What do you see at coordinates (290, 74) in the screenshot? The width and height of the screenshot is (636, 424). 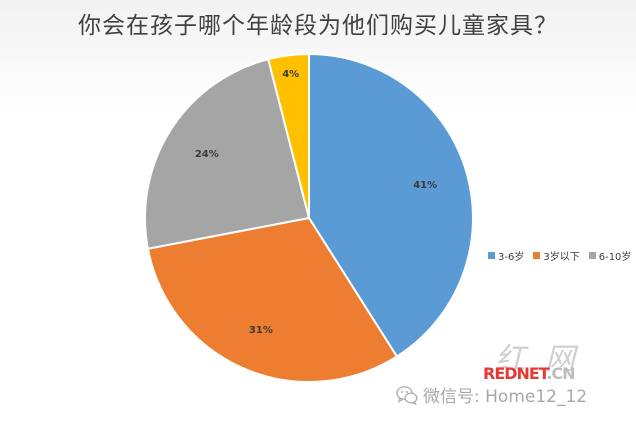 I see `pie-data-label-3: 4%` at bounding box center [290, 74].